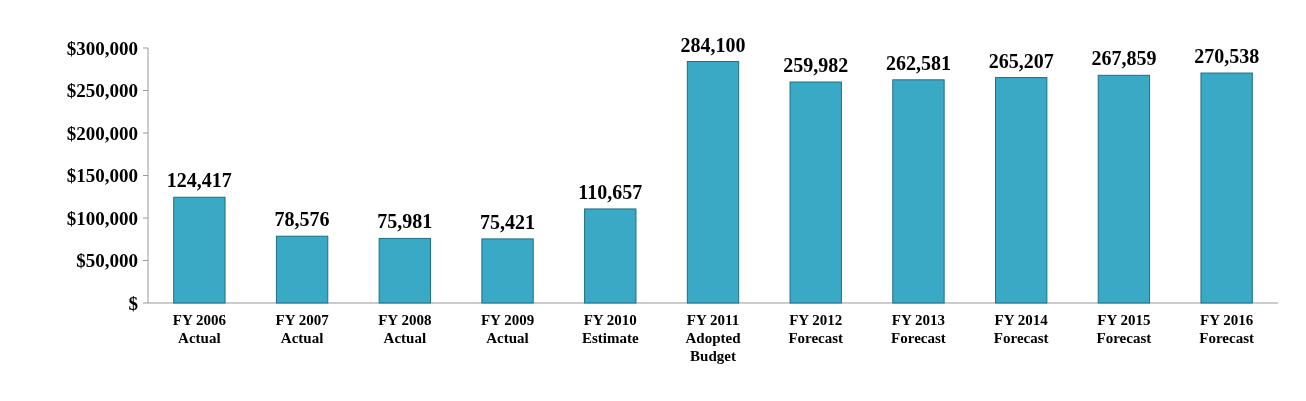 The width and height of the screenshot is (1306, 401). I want to click on x-tick-label: FY 2016 Forecast, so click(1226, 329).